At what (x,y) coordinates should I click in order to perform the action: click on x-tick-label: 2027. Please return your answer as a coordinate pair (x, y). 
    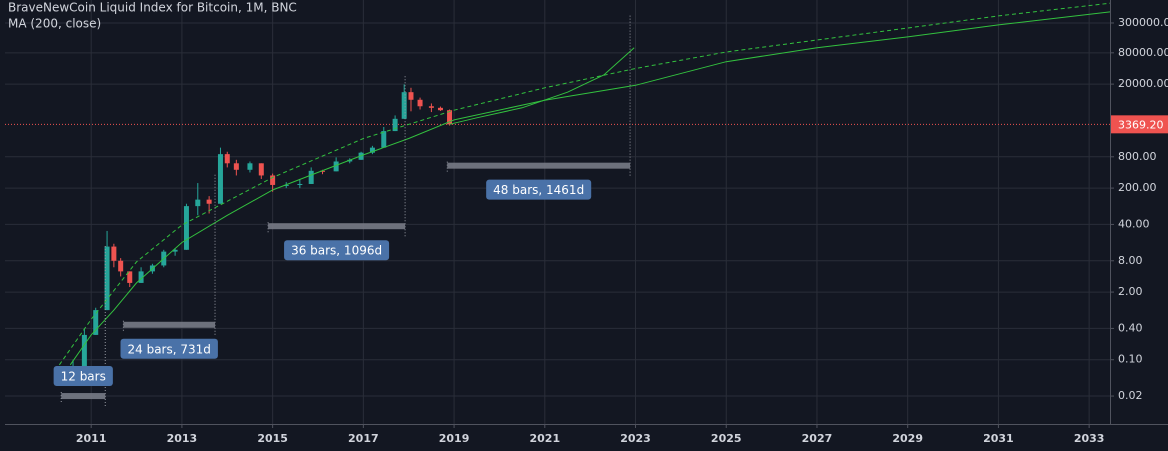
    Looking at the image, I should click on (817, 438).